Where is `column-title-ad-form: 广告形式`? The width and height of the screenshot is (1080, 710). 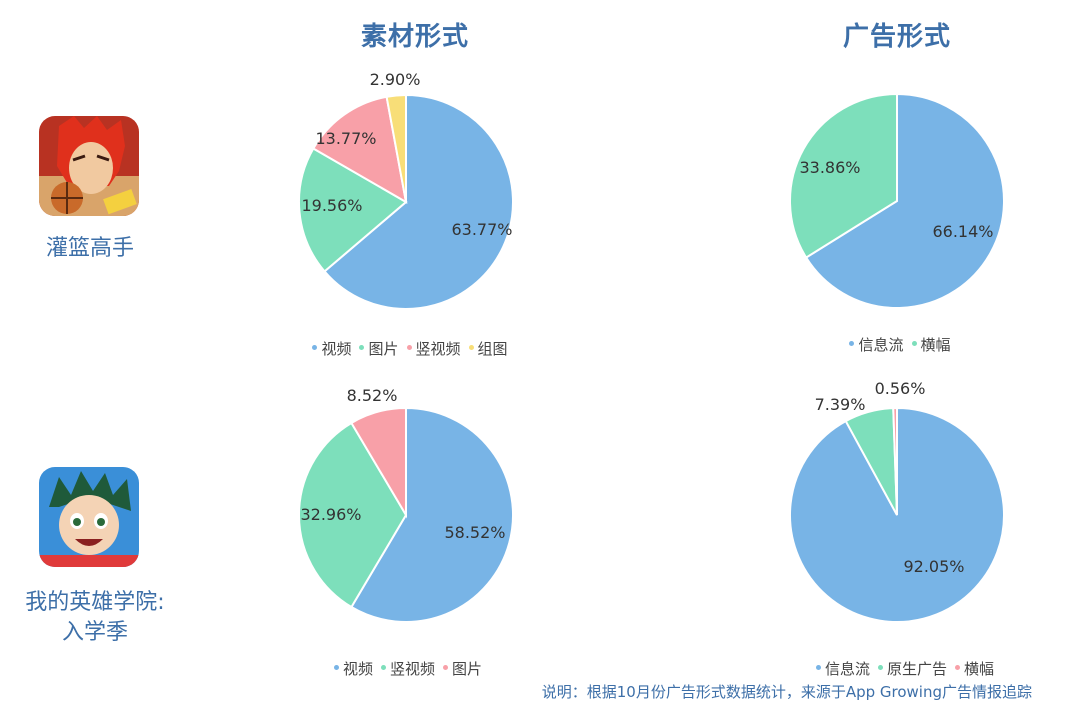
column-title-ad-form: 广告形式 is located at coordinates (896, 37).